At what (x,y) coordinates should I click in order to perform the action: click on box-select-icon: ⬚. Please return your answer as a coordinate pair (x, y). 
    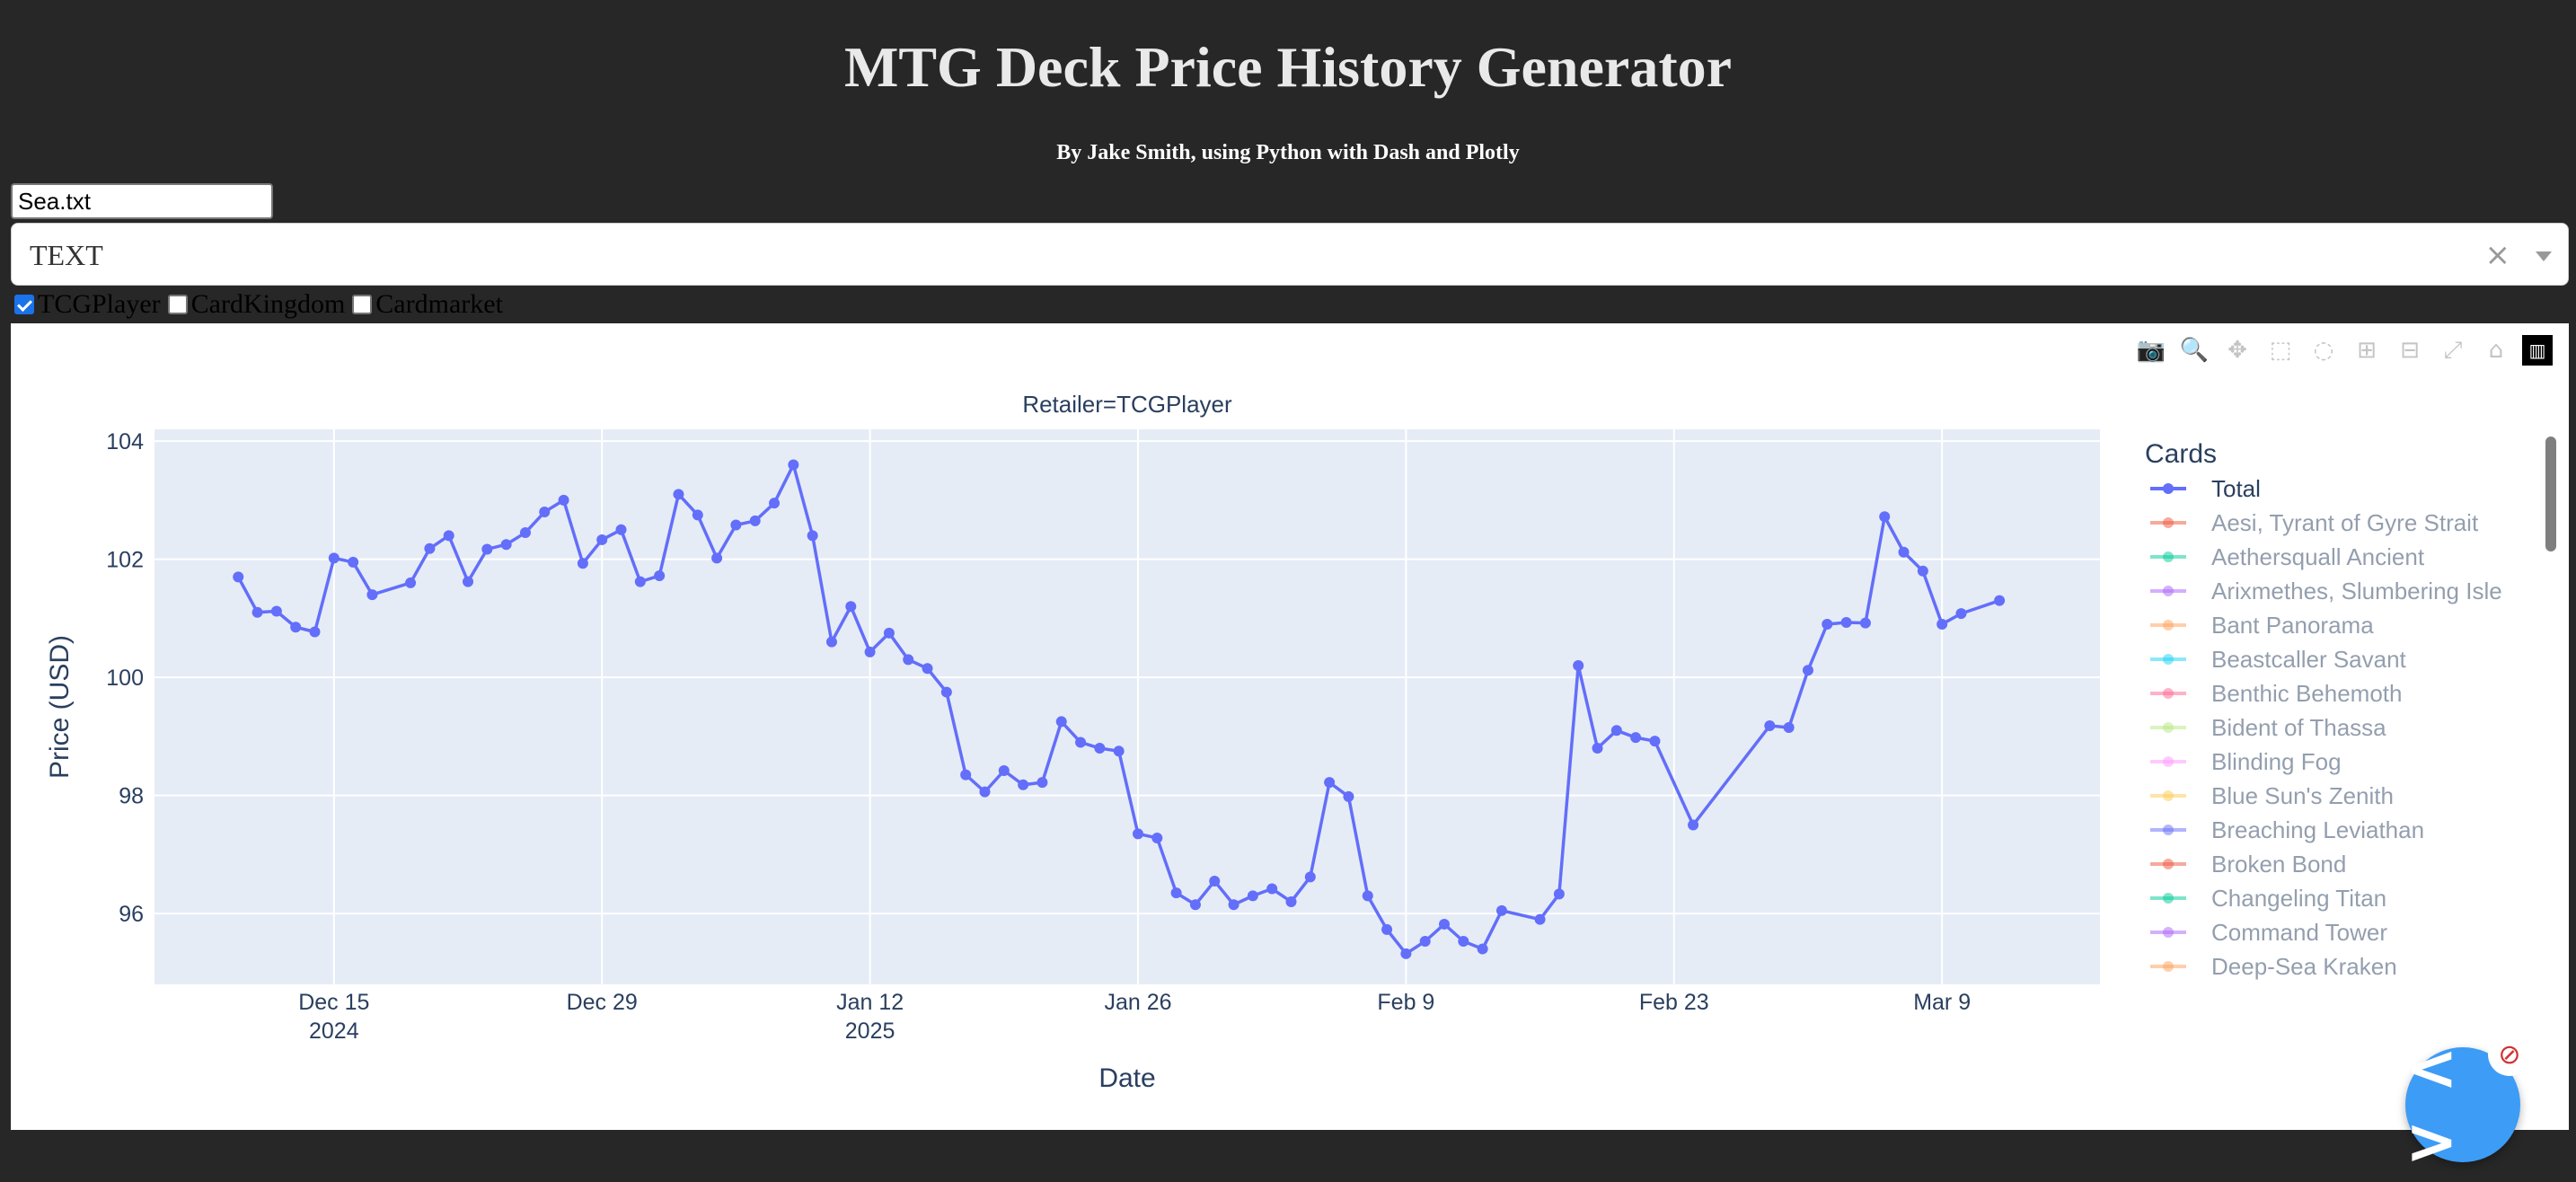
    Looking at the image, I should click on (2280, 350).